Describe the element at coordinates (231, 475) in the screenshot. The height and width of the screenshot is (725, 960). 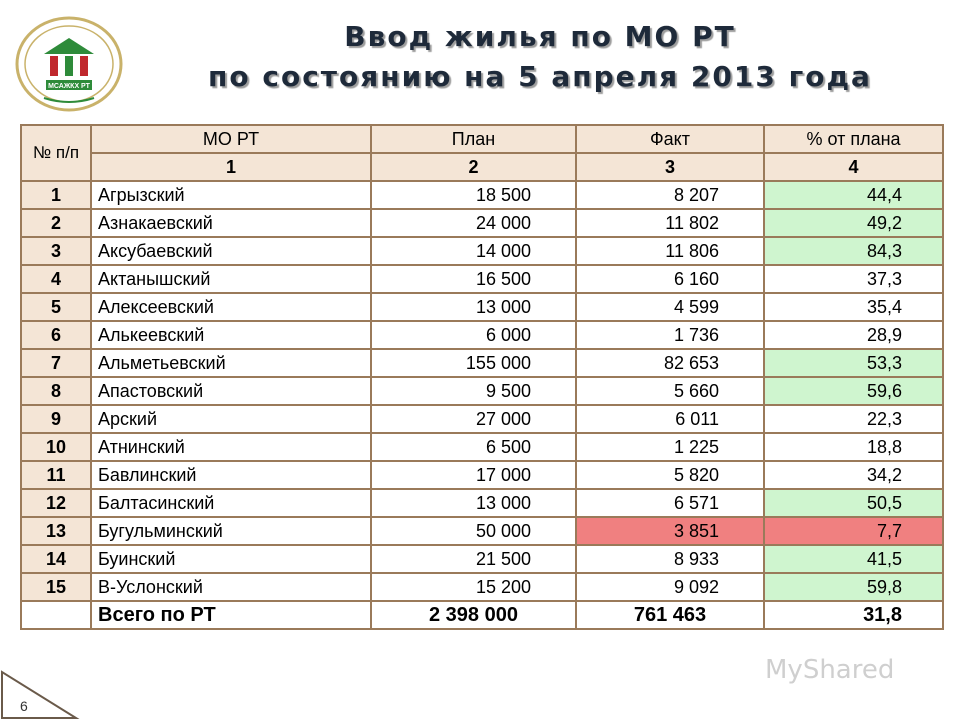
I see `municipality-name: Бавлинский` at that location.